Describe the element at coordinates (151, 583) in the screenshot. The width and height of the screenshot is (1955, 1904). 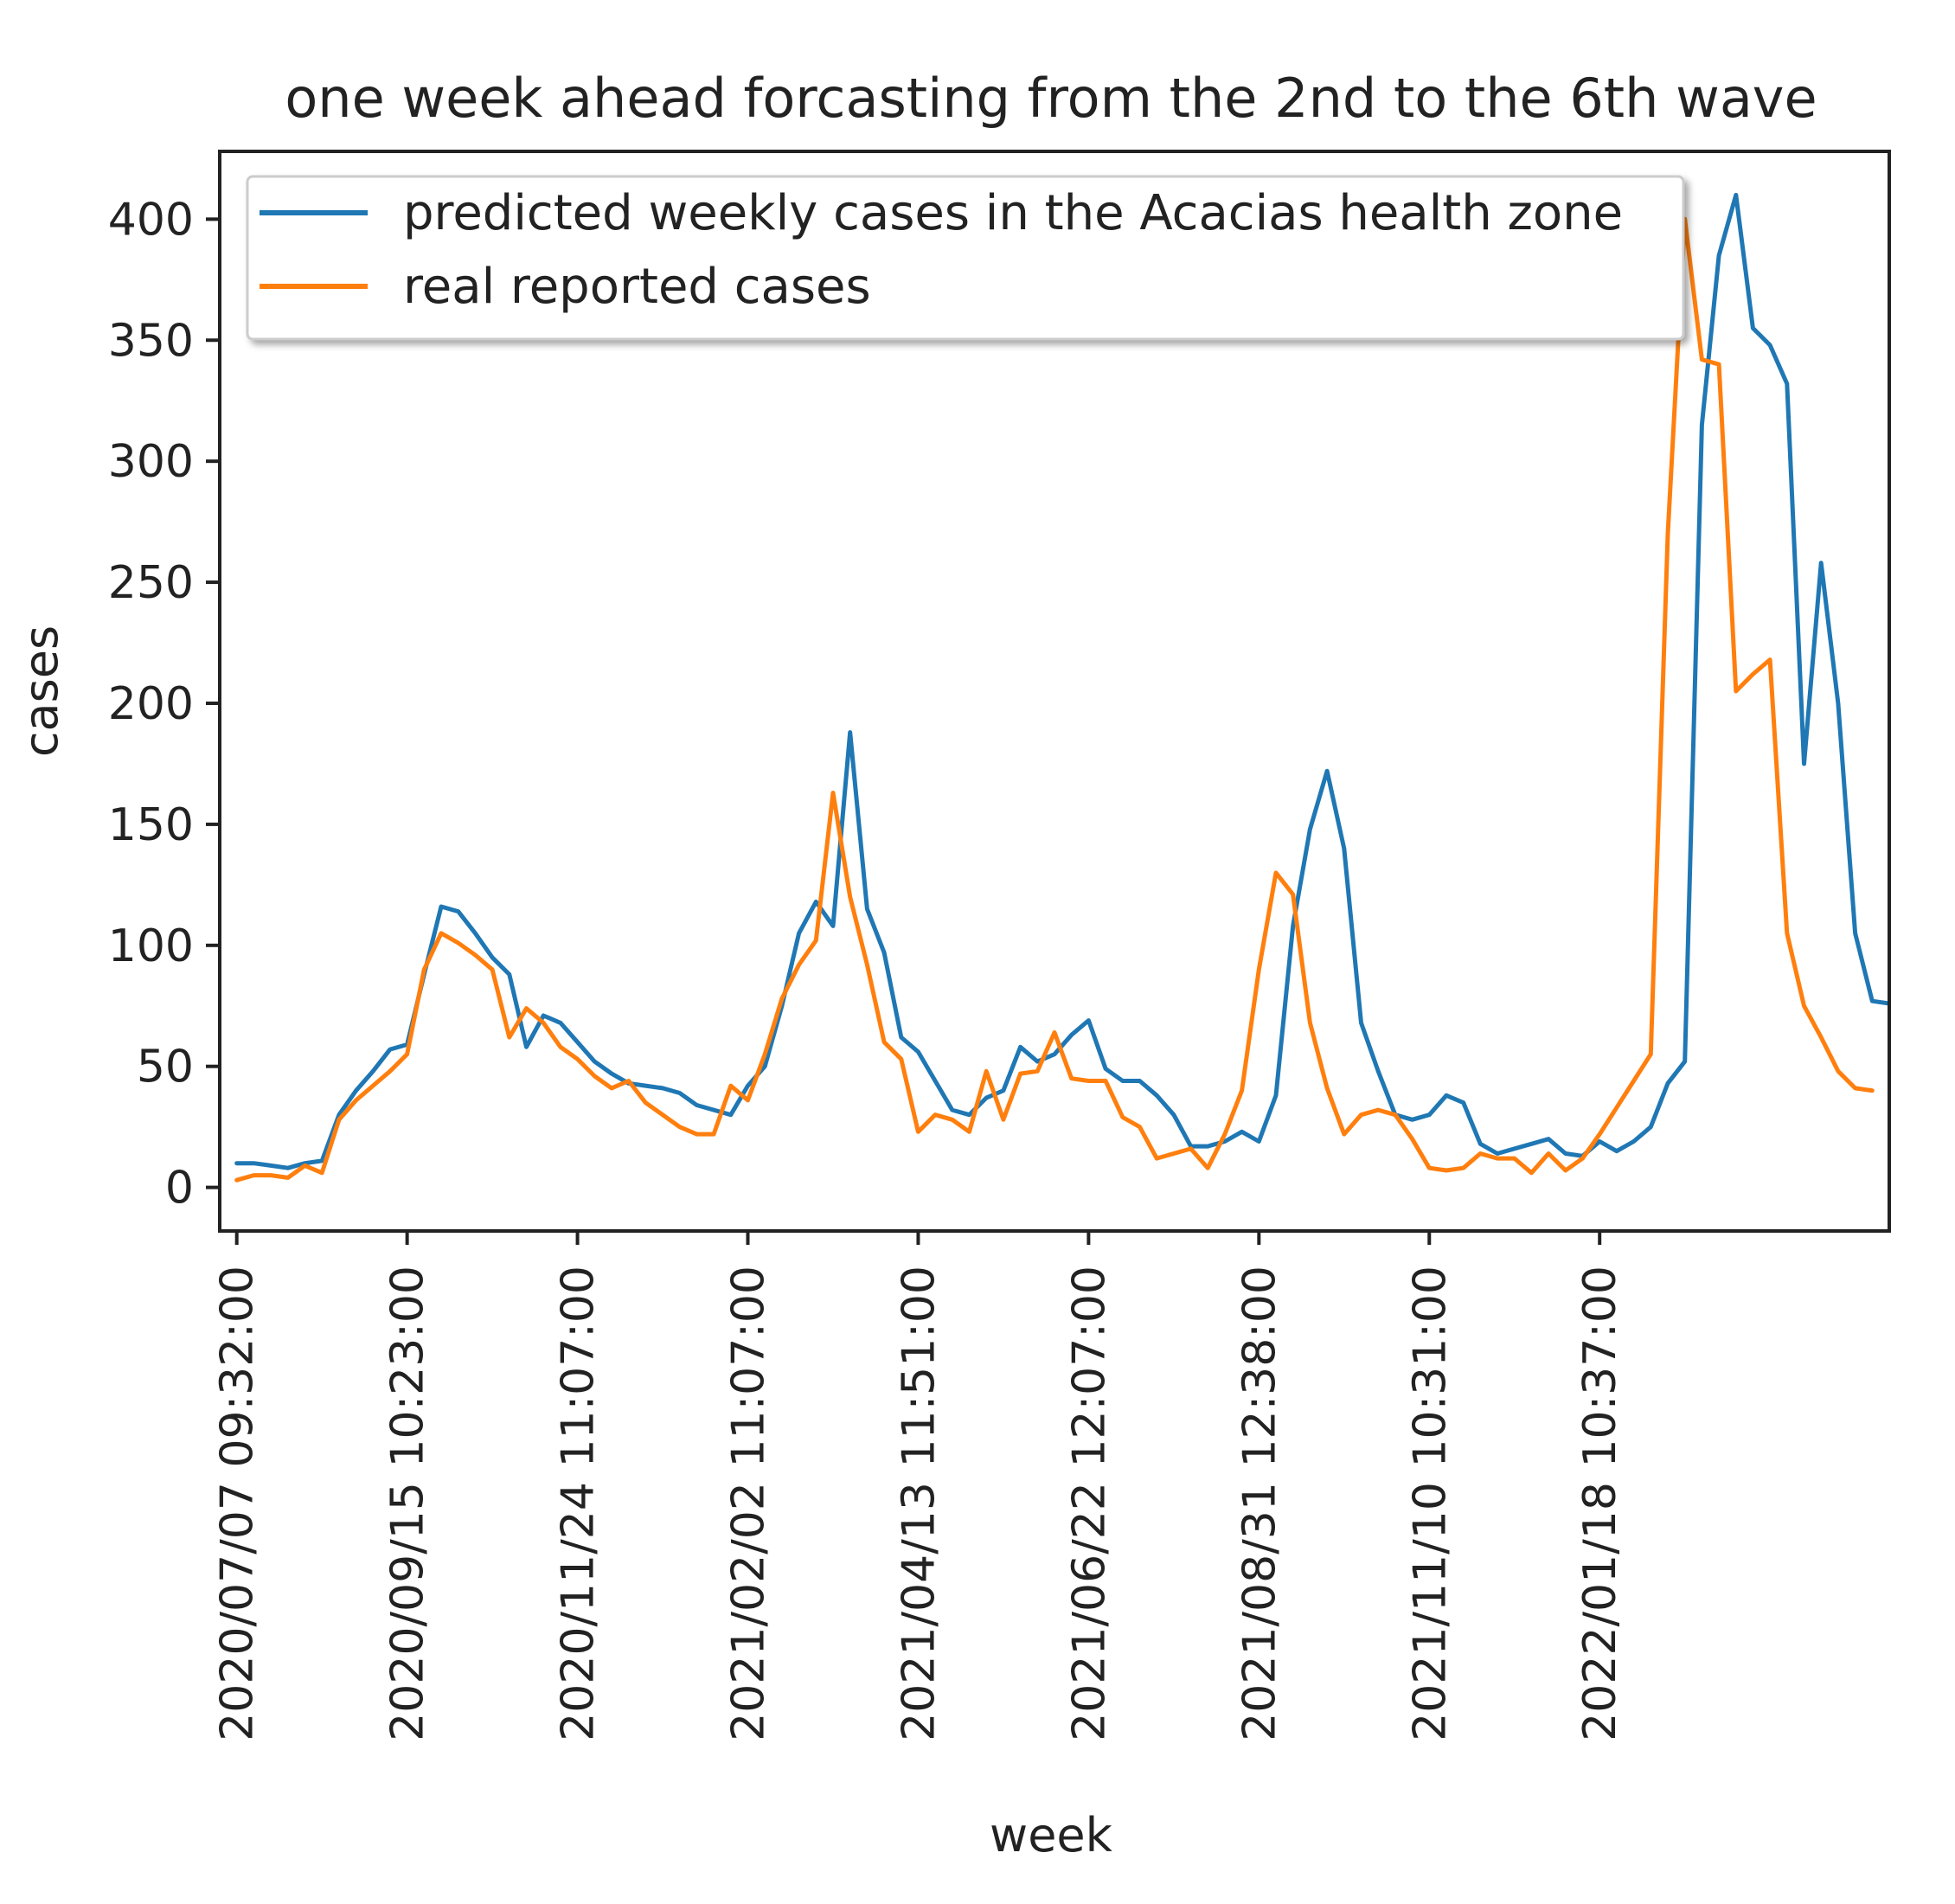
I see `y-tick-label: 250` at that location.